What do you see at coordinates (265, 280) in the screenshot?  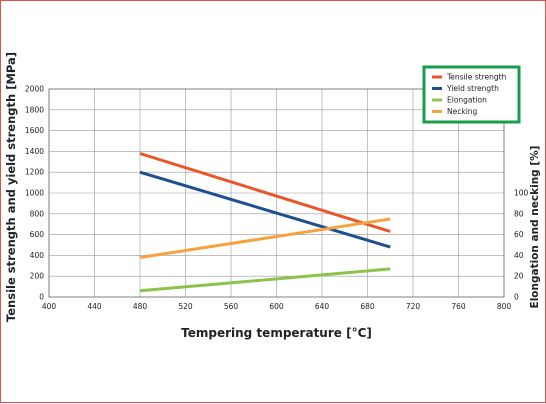 I see `series-line-elongation` at bounding box center [265, 280].